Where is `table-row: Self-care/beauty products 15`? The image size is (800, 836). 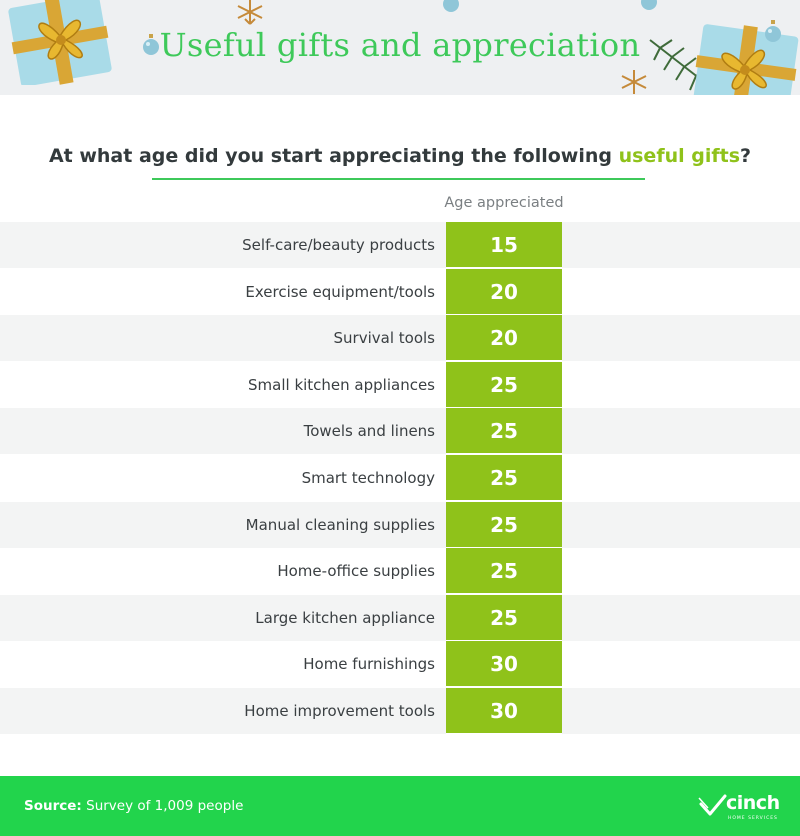 table-row: Self-care/beauty products 15 is located at coordinates (400, 245).